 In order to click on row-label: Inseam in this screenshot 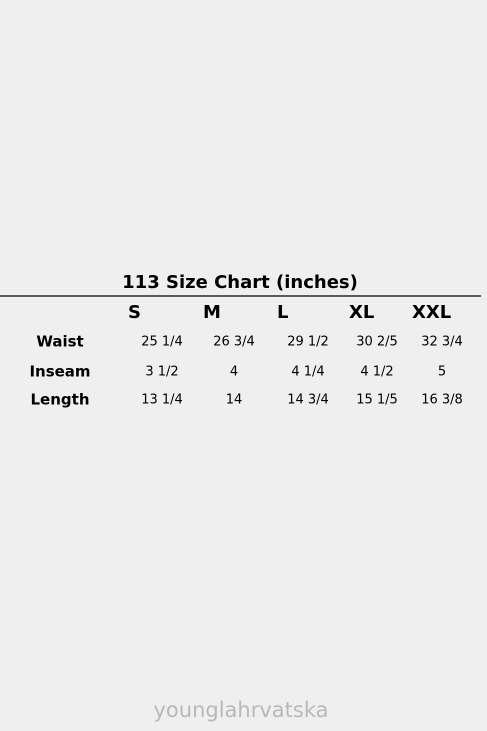, I will do `click(59, 372)`.